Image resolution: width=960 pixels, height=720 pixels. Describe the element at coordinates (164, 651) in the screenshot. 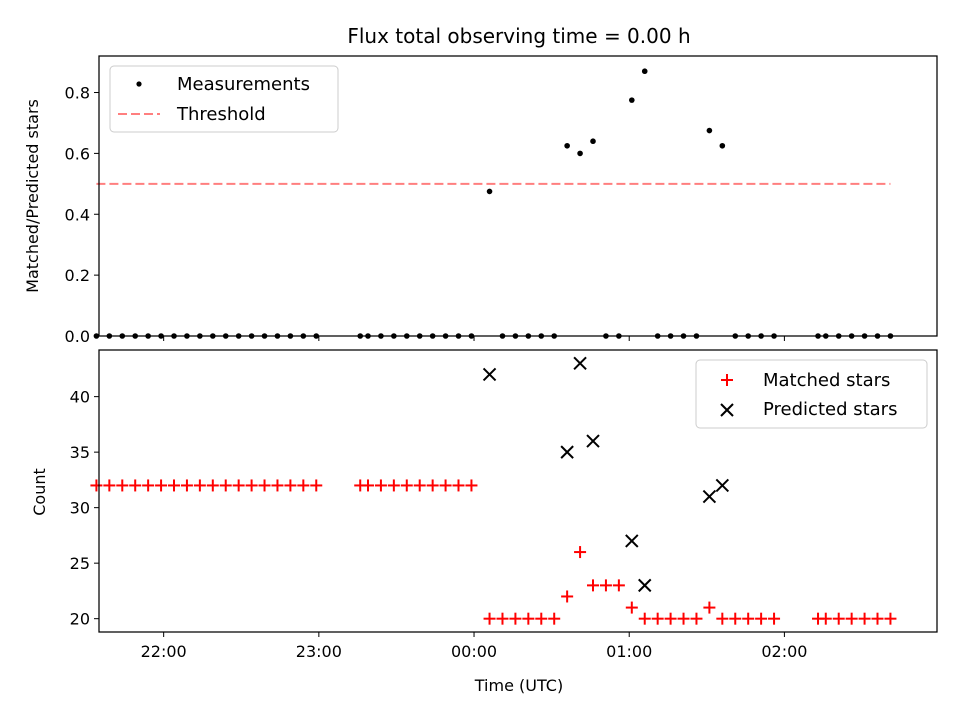

I see `bottom-x-tick-label: 22:00` at that location.